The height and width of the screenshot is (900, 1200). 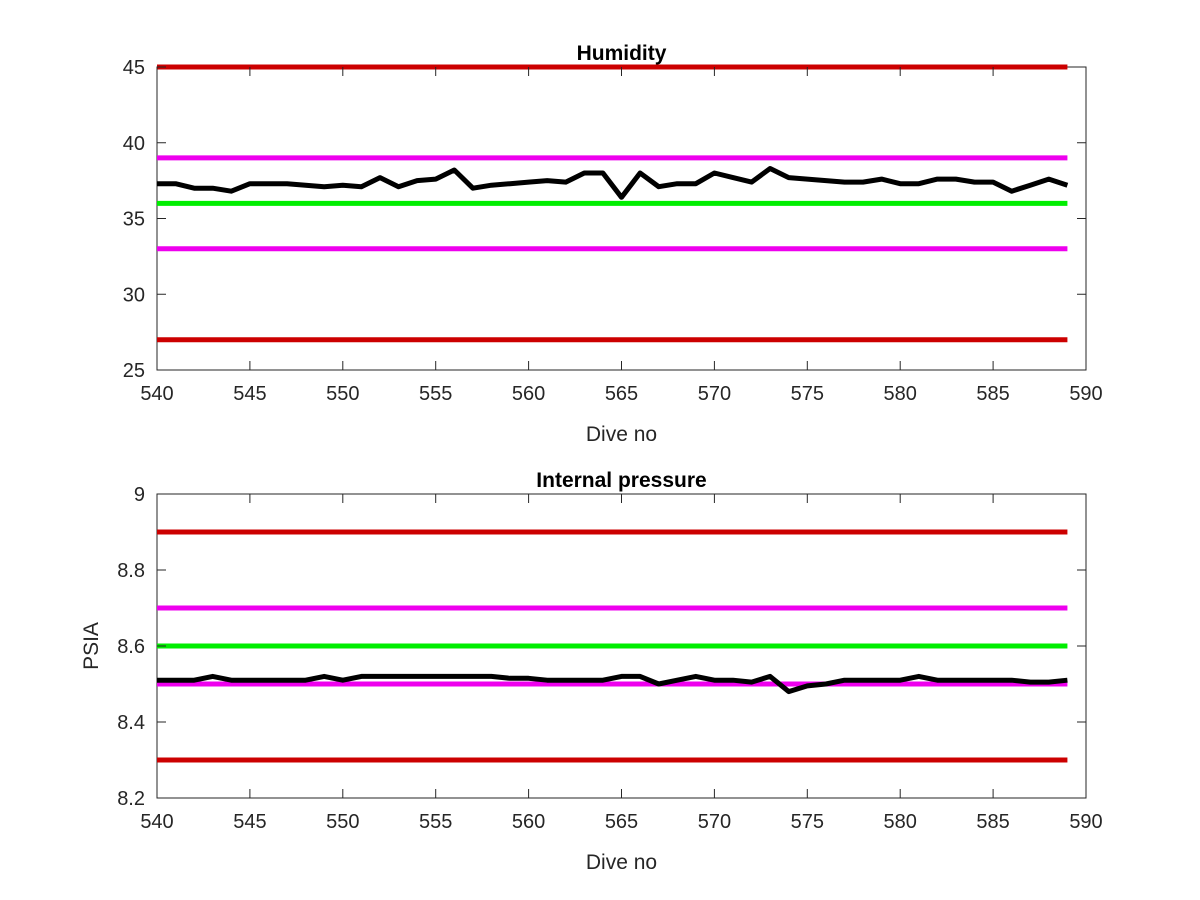 I want to click on humidity-x-tick-label-8: 580, so click(x=900, y=394).